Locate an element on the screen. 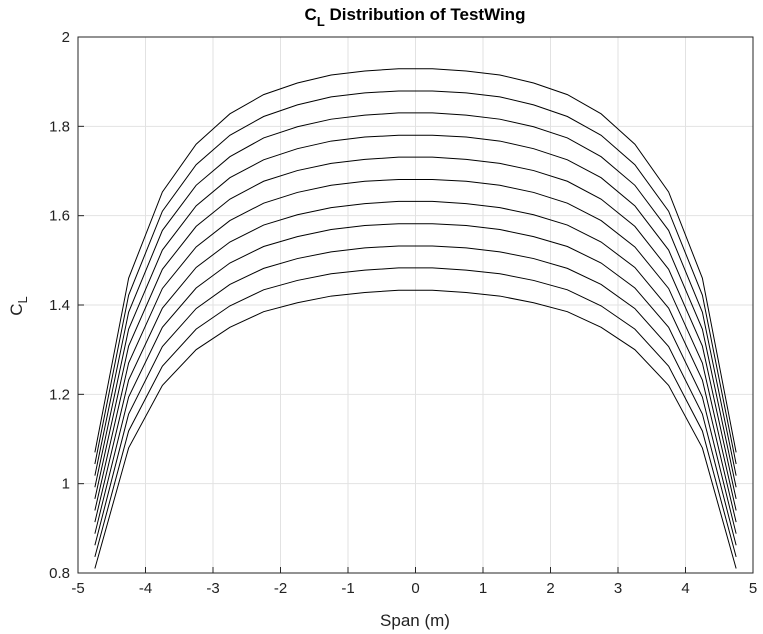  x-tick-label: 3 is located at coordinates (618, 588).